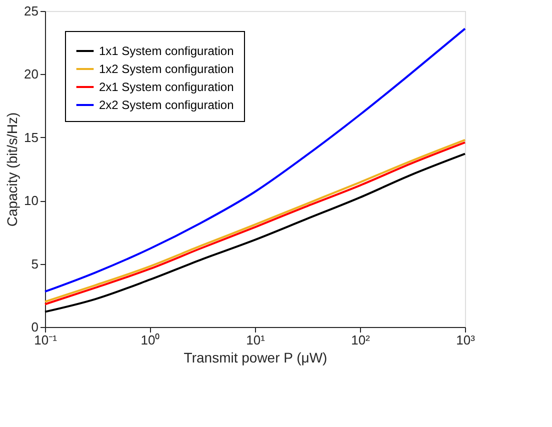 The height and width of the screenshot is (427, 552). I want to click on y-tick-label: 5, so click(34, 264).